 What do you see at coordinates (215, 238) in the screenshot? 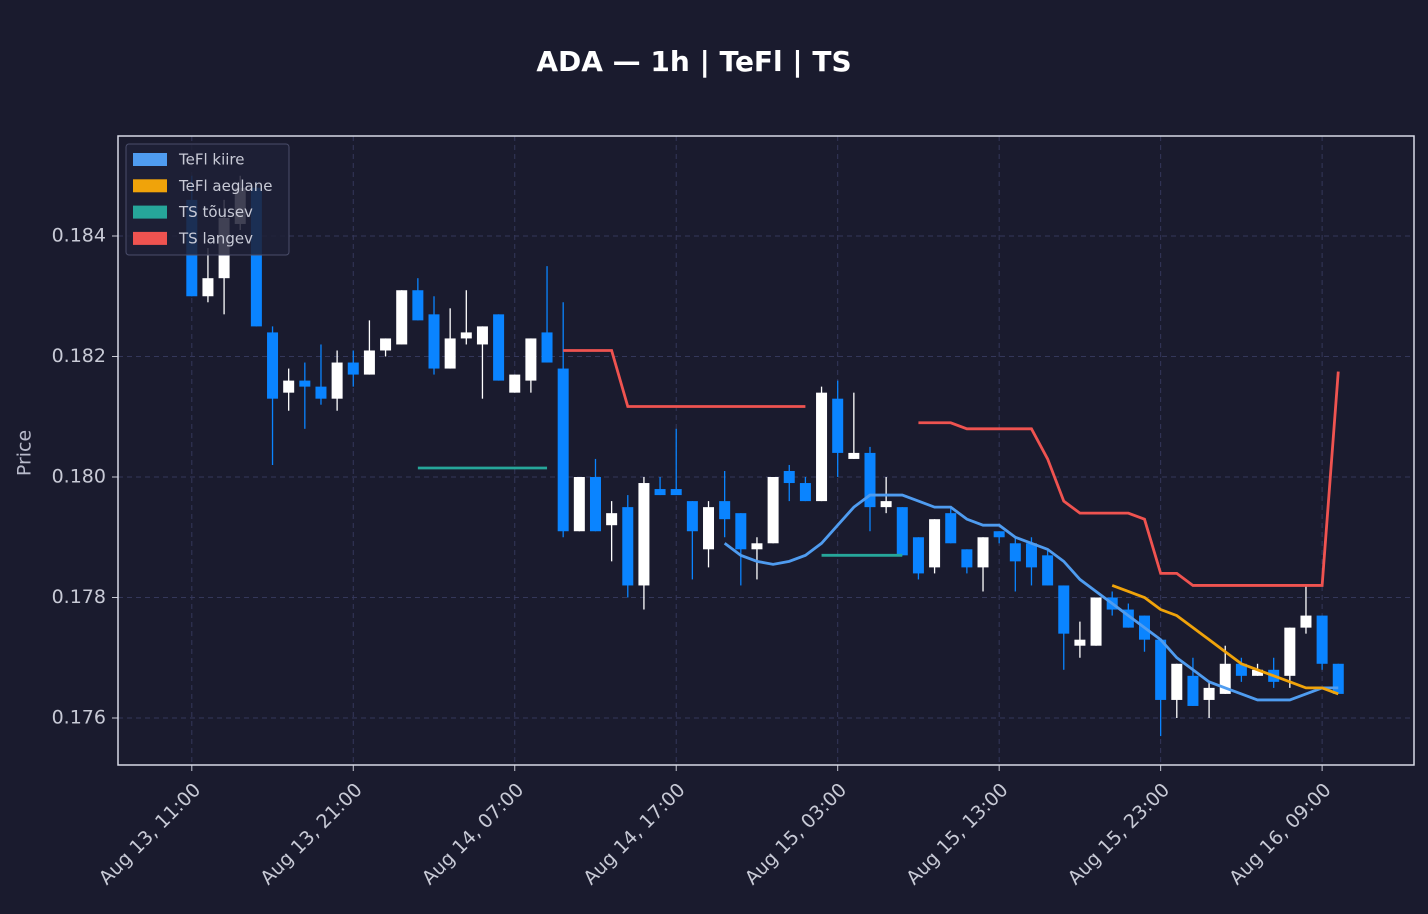
I see `legend-label: TS langev` at bounding box center [215, 238].